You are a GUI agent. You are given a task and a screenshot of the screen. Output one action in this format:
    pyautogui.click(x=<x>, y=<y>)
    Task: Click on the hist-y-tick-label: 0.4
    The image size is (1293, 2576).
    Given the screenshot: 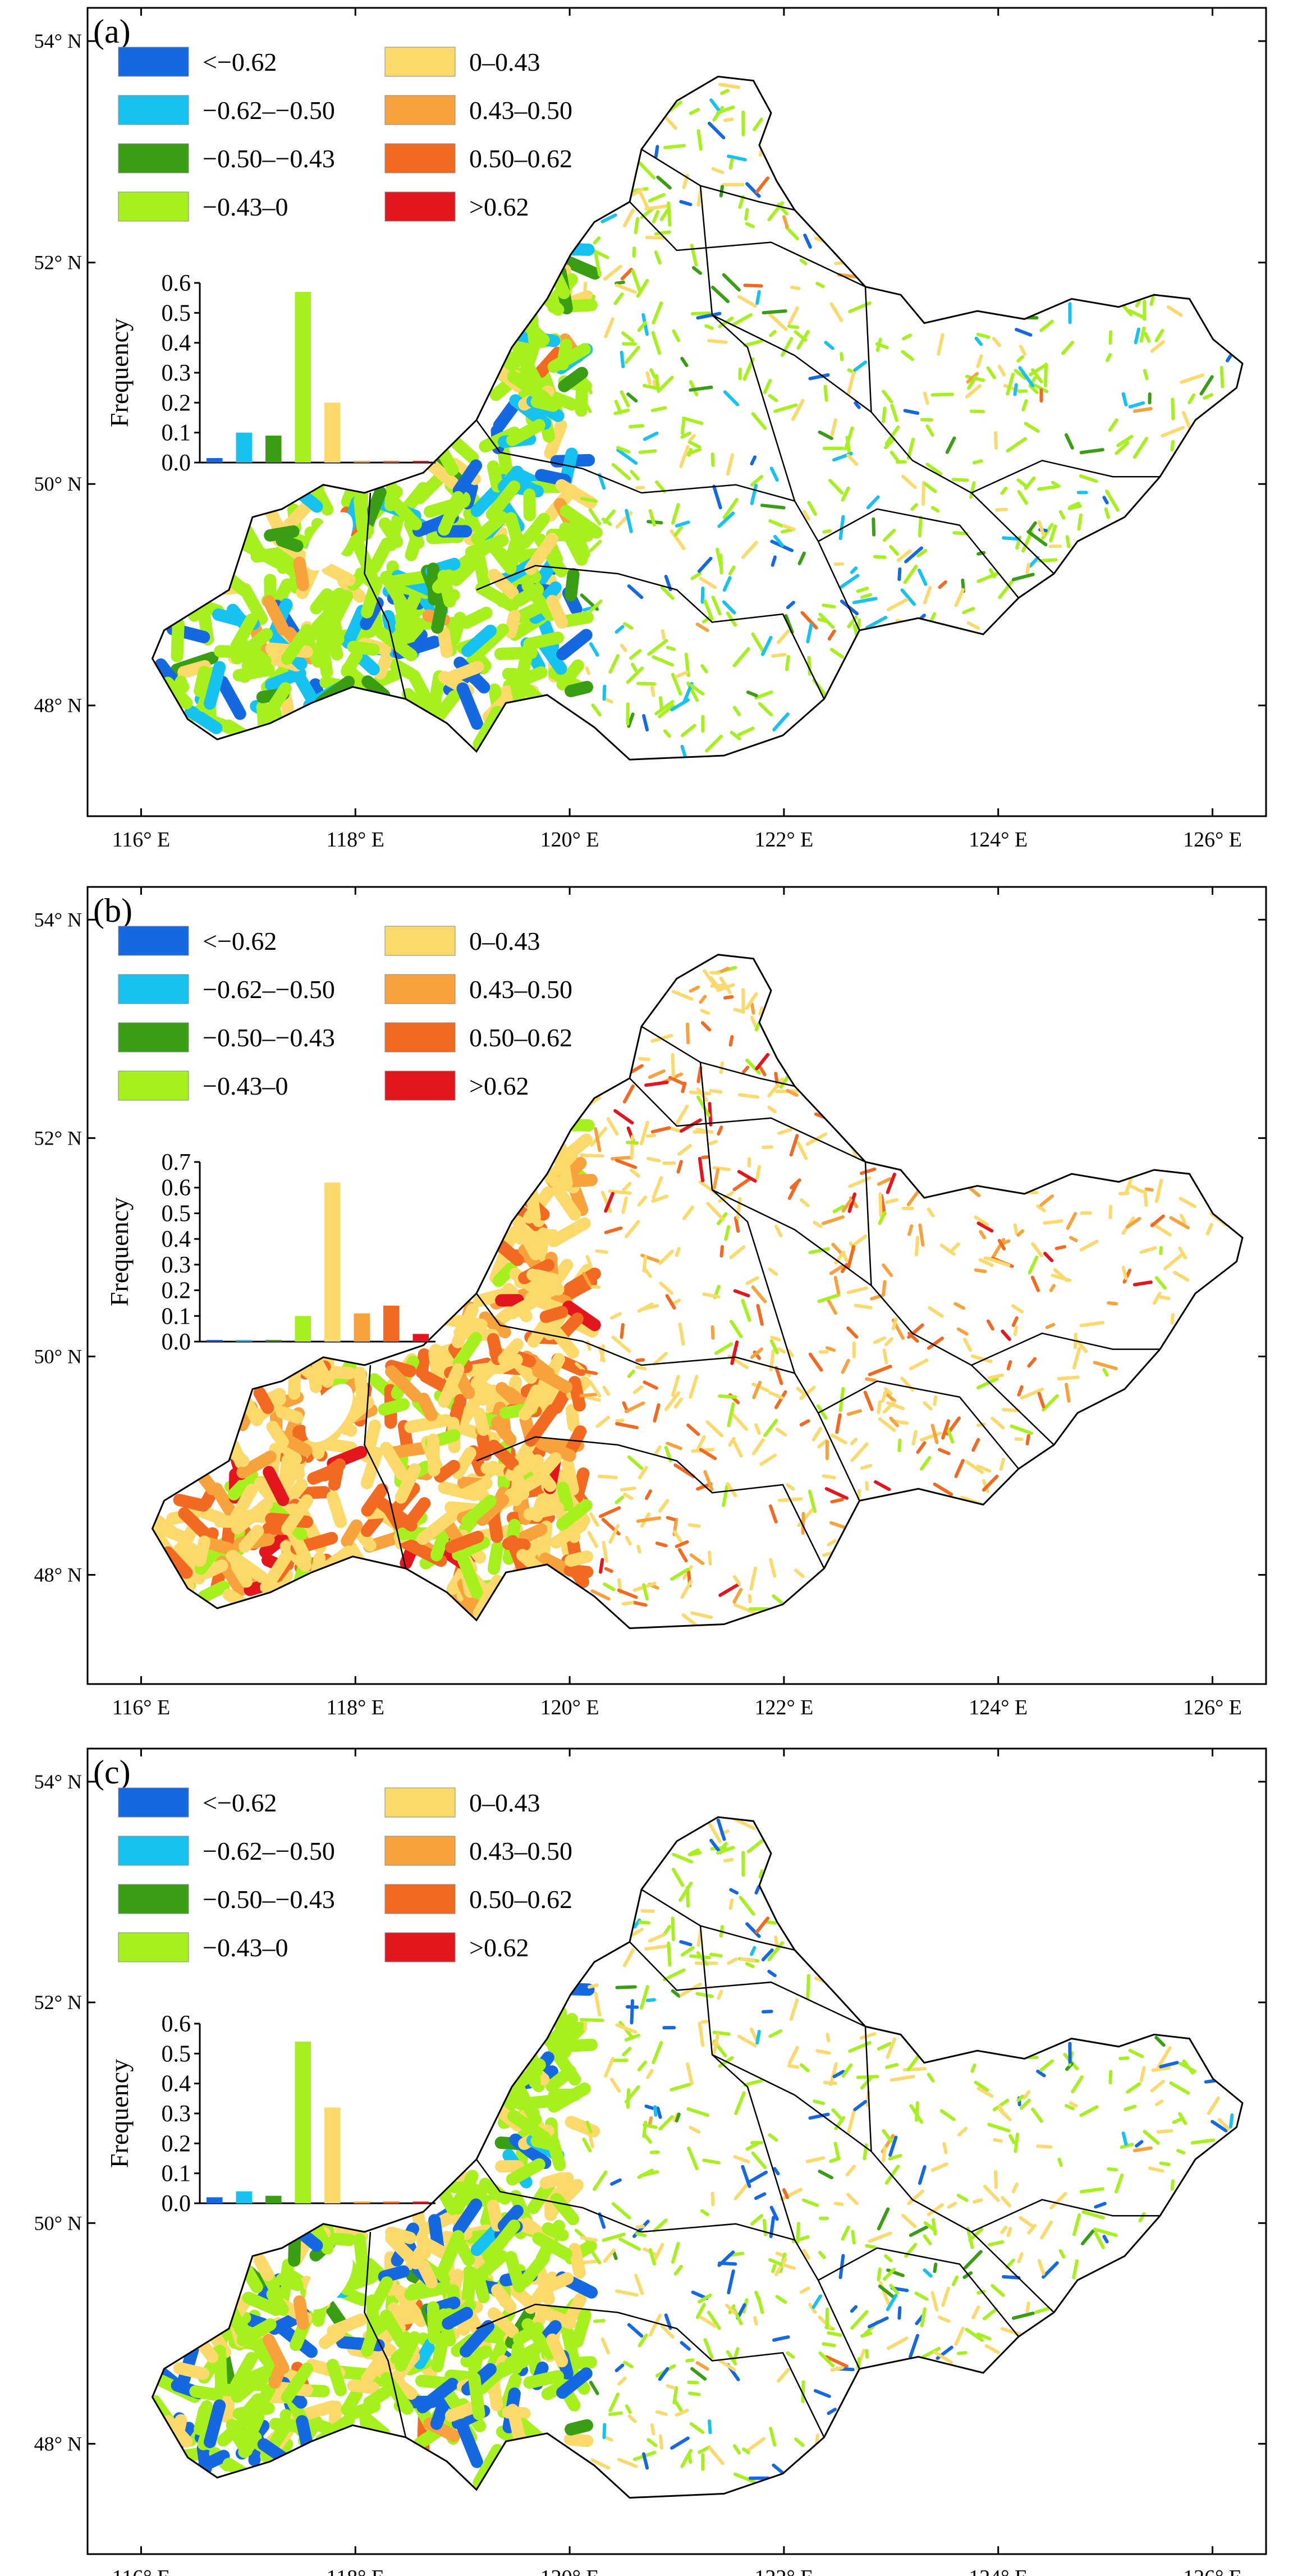 What is the action you would take?
    pyautogui.click(x=176, y=343)
    